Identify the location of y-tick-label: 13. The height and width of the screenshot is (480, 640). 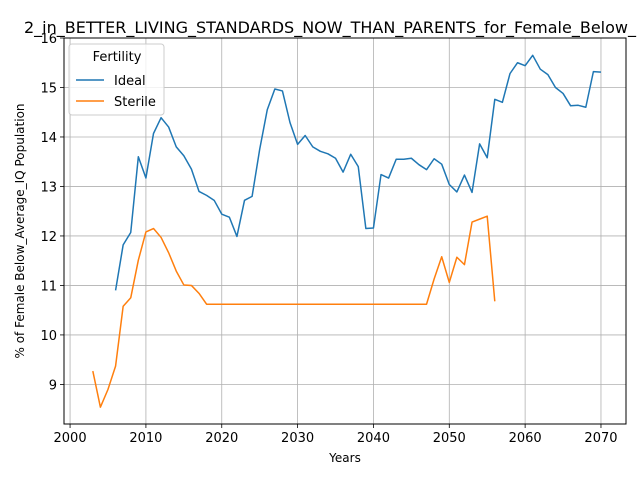
(48, 187).